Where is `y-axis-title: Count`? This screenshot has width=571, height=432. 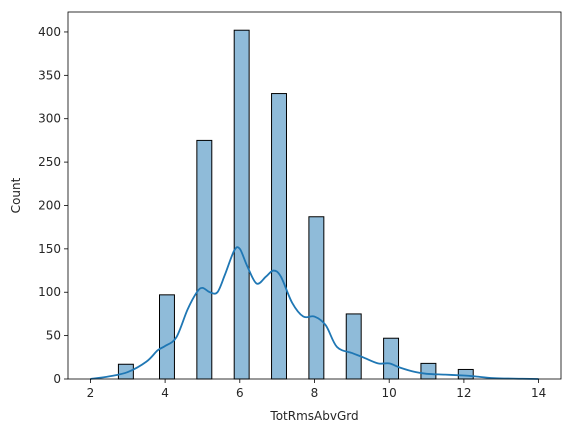 y-axis-title: Count is located at coordinates (16, 195).